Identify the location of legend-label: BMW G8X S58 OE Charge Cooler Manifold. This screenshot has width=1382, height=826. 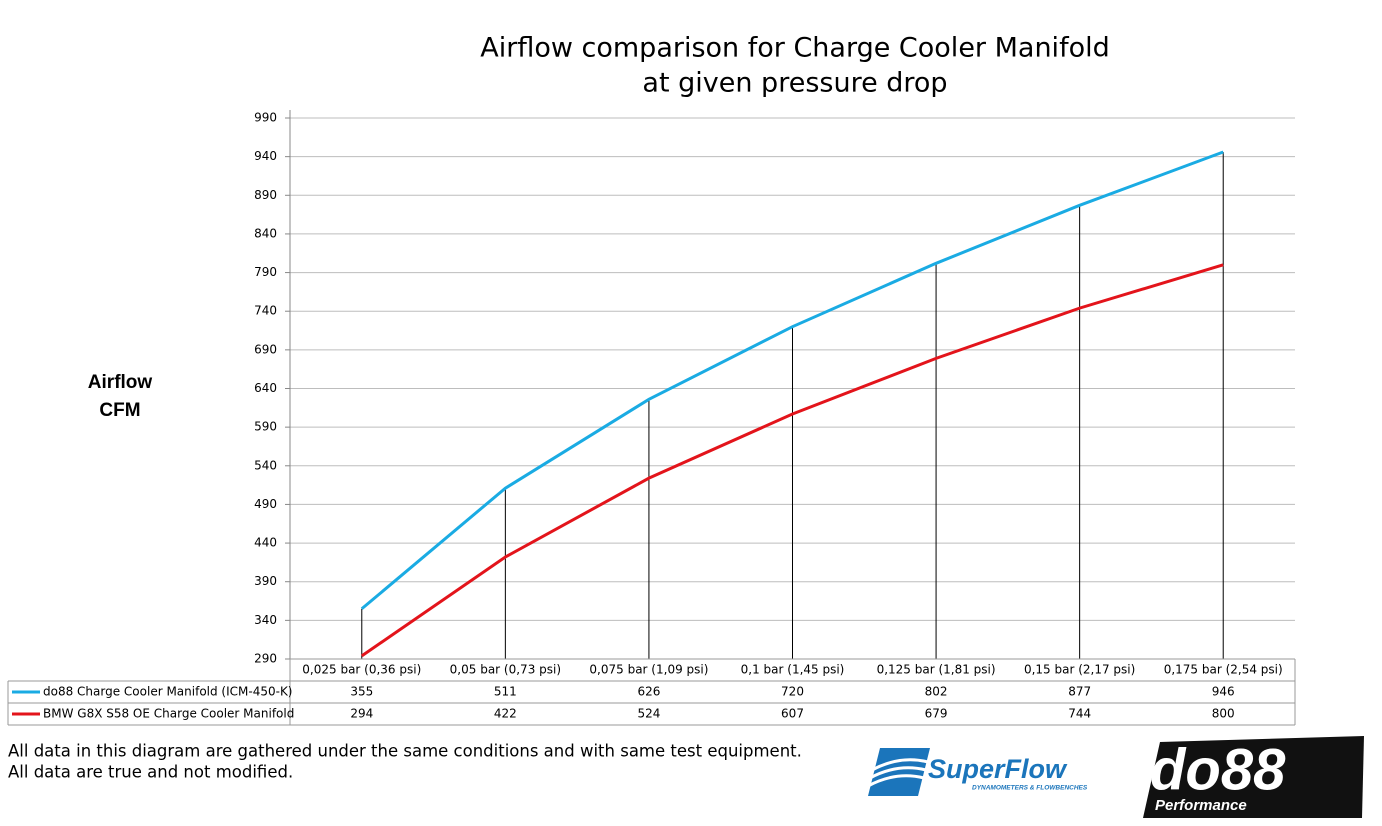
(168, 714).